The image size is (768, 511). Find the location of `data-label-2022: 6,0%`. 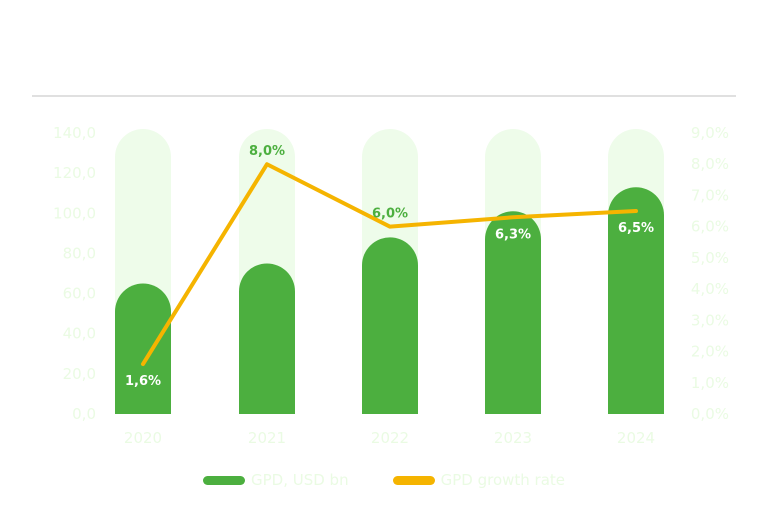

data-label-2022: 6,0% is located at coordinates (390, 214).